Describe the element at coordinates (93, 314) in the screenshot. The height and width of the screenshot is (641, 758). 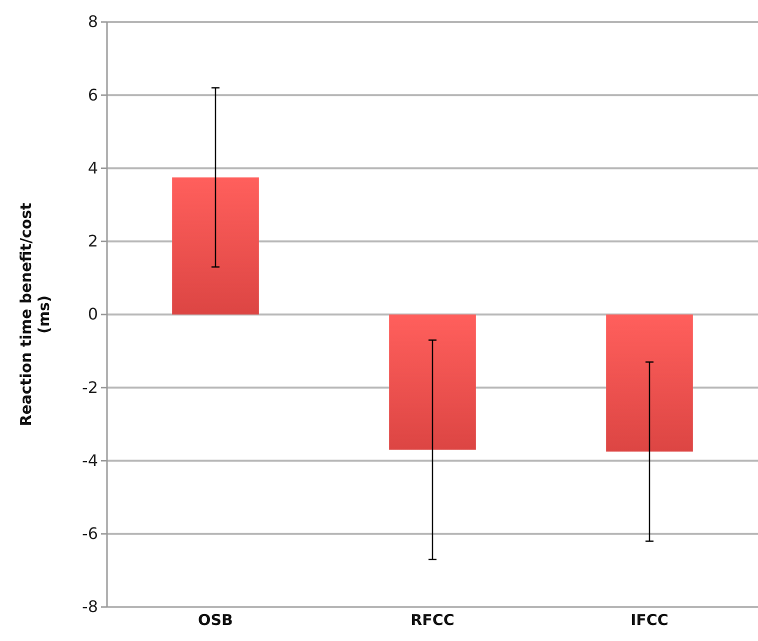
I see `y-tick-label: 0` at that location.